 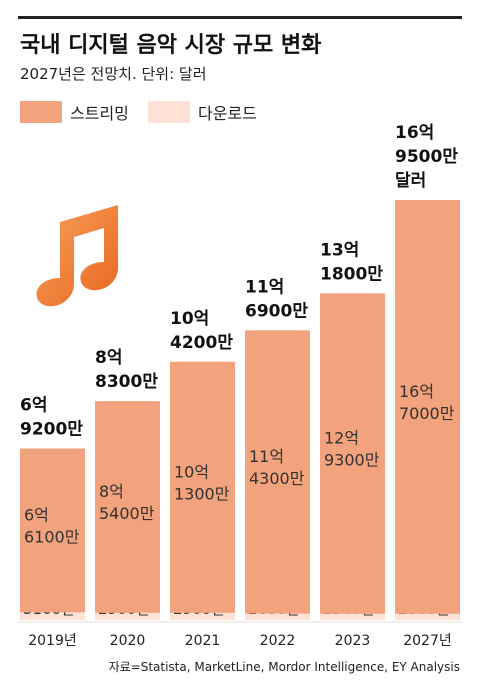 What do you see at coordinates (128, 641) in the screenshot?
I see `x-tick-label: 2020` at bounding box center [128, 641].